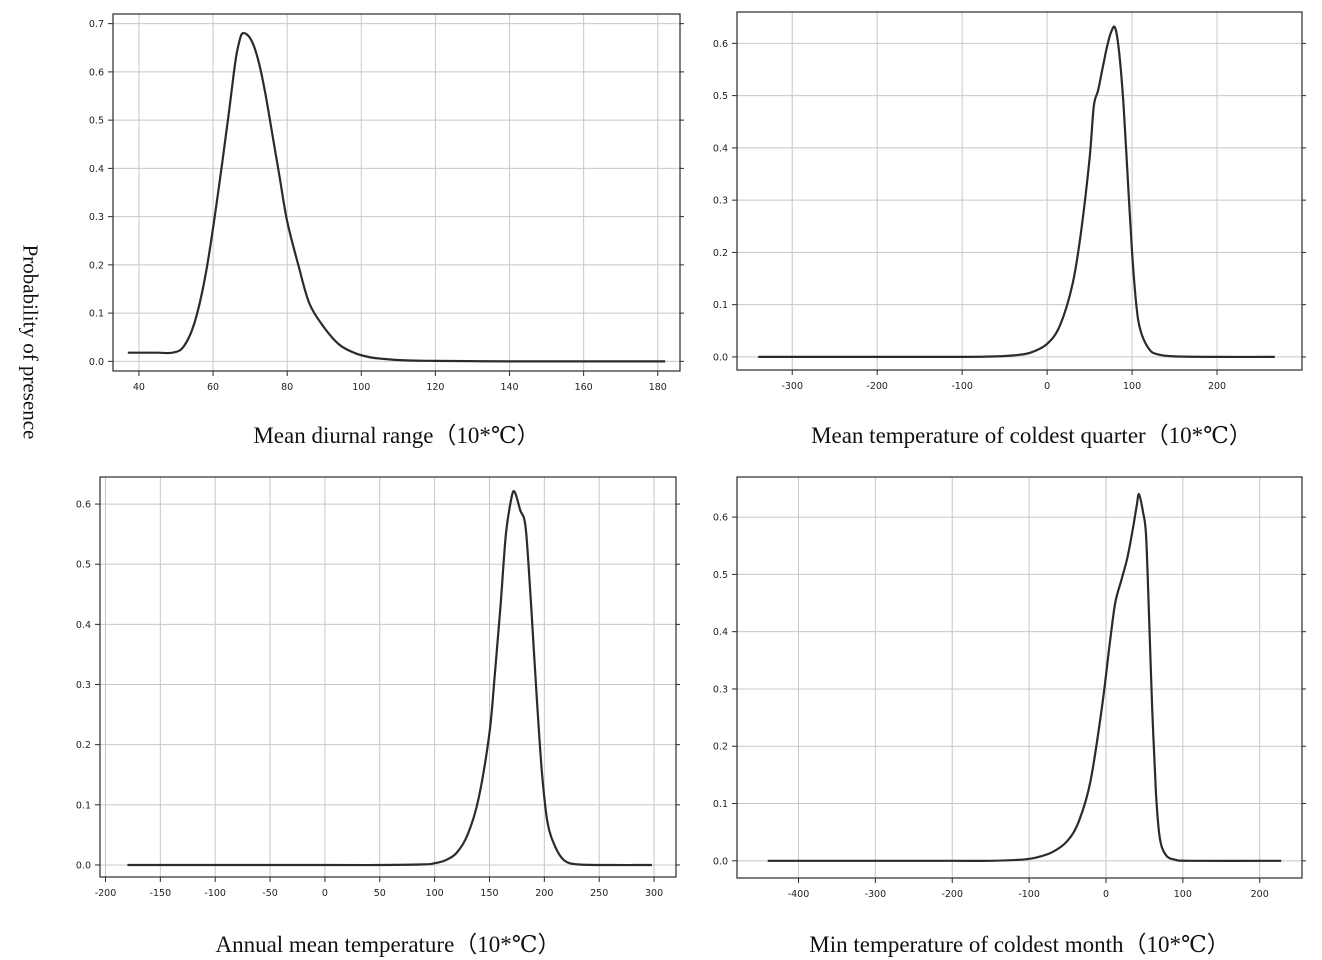 The height and width of the screenshot is (960, 1322). Describe the element at coordinates (489, 893) in the screenshot. I see `x-tick-label: 150` at that location.